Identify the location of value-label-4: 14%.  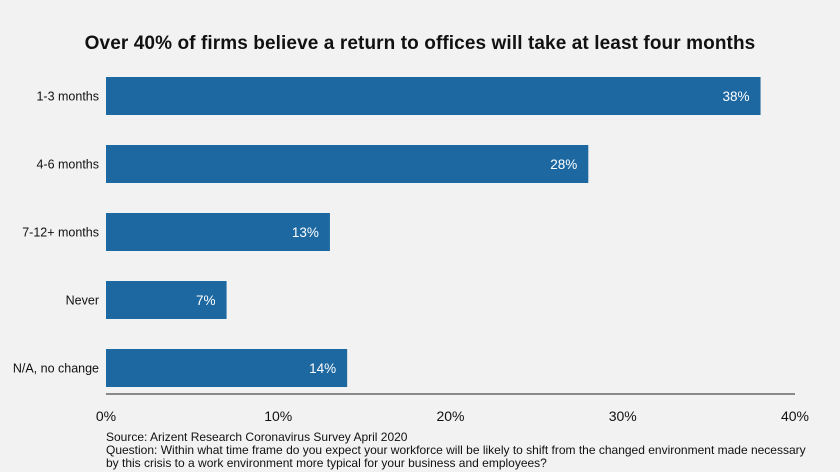
(322, 368).